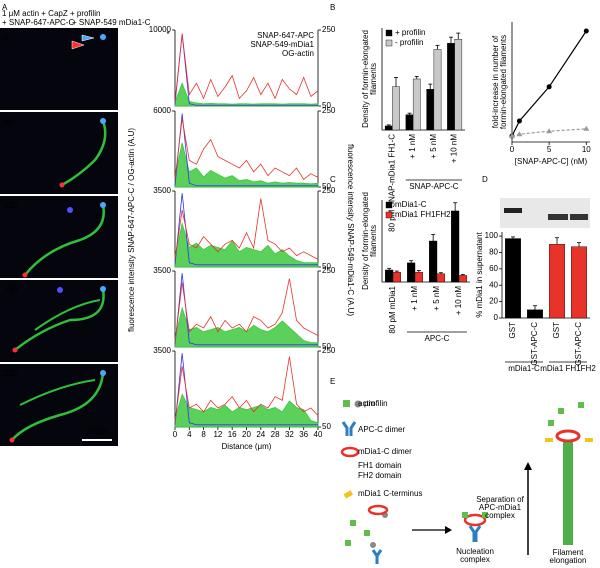  I want to click on x-tick-label: 0, so click(512, 149).